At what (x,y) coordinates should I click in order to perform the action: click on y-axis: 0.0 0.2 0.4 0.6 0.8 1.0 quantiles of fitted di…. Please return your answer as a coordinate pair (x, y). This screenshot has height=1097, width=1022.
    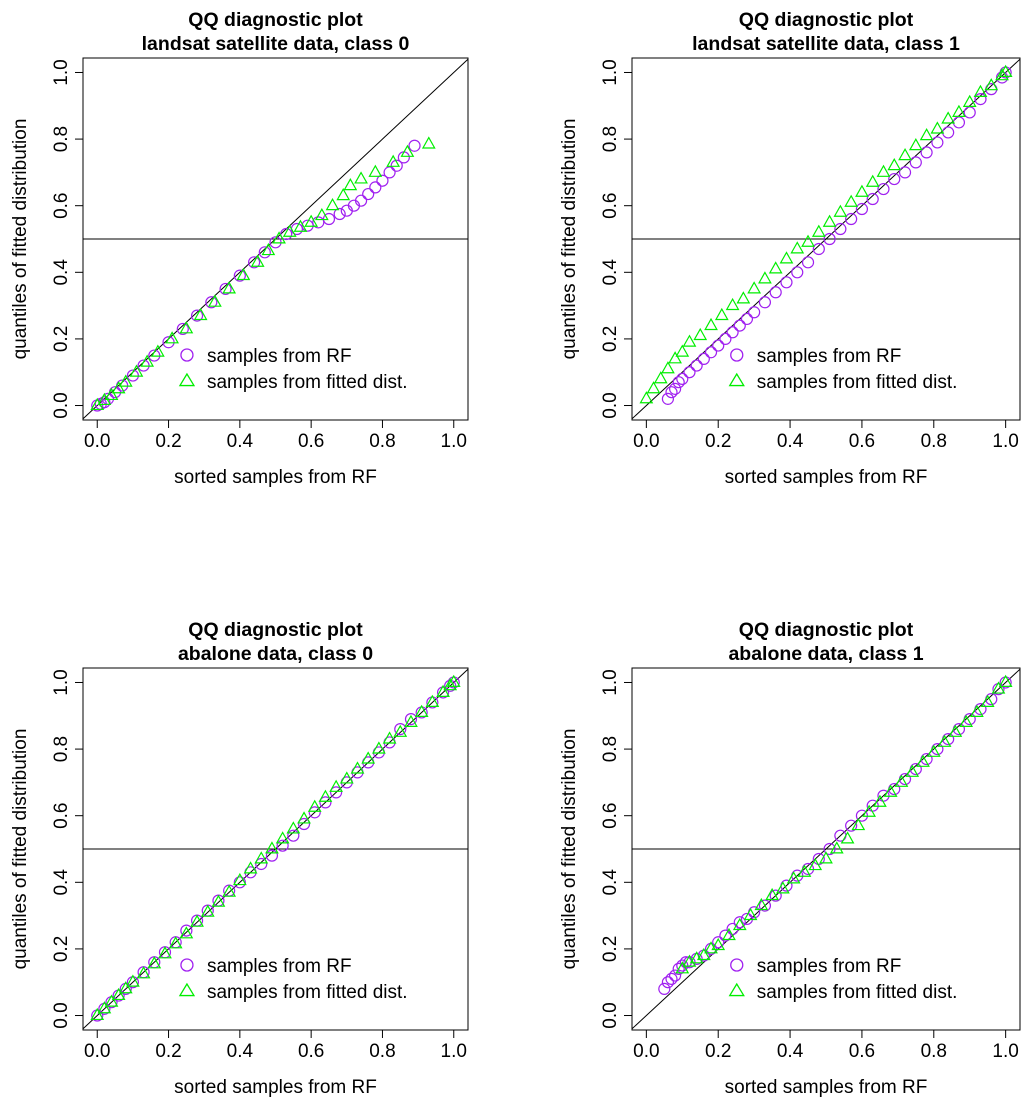
    Looking at the image, I should click on (47, 239).